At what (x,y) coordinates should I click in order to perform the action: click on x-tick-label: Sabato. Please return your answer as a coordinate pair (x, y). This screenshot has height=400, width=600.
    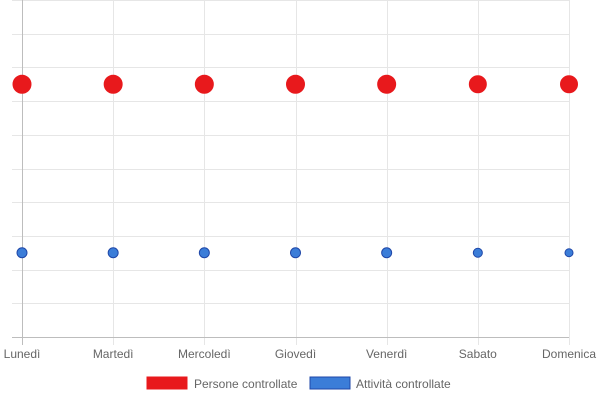
    Looking at the image, I should click on (478, 354).